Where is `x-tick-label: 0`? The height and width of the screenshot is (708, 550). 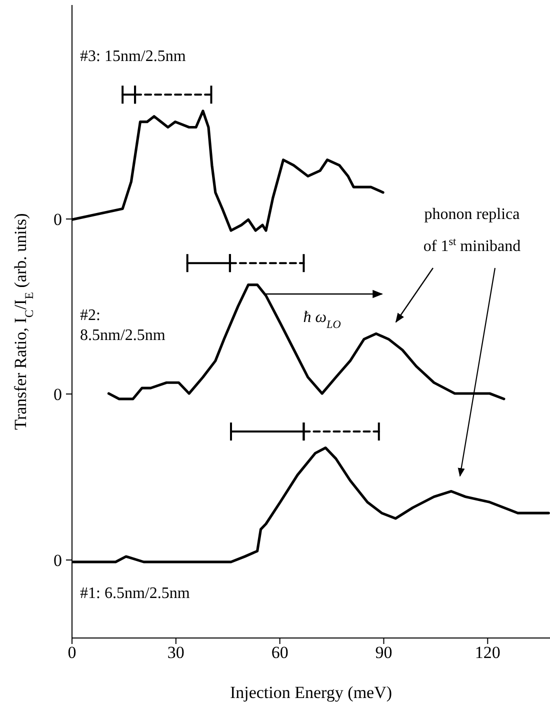
x-tick-label: 0 is located at coordinates (72, 652).